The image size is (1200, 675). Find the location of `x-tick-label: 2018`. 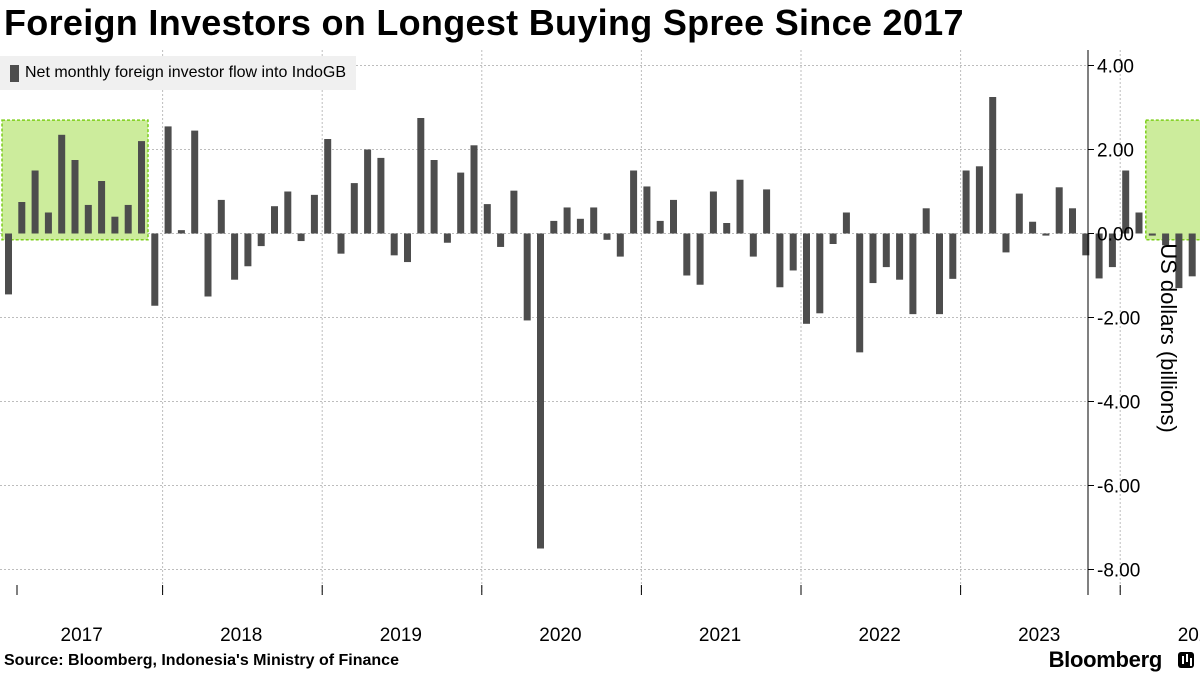

x-tick-label: 2018 is located at coordinates (241, 635).